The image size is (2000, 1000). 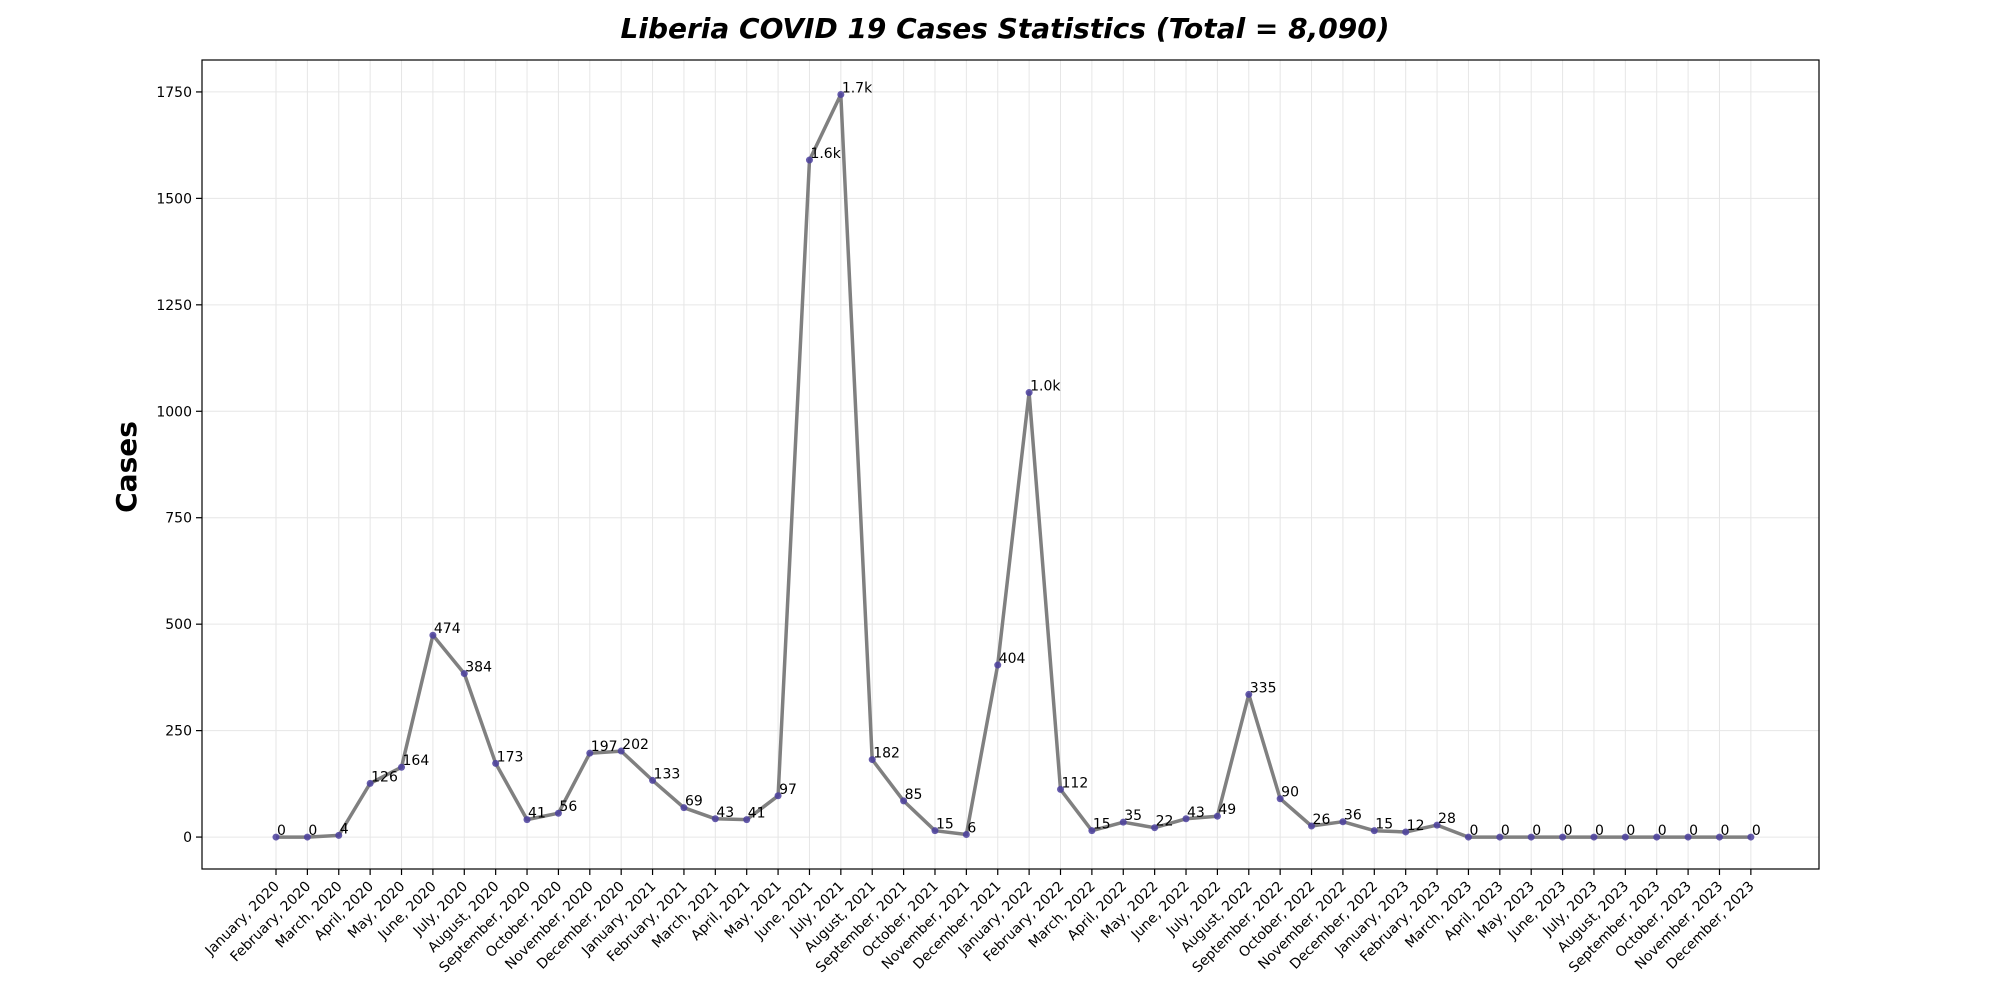 What do you see at coordinates (187, 838) in the screenshot?
I see `y-tick-label: 0` at bounding box center [187, 838].